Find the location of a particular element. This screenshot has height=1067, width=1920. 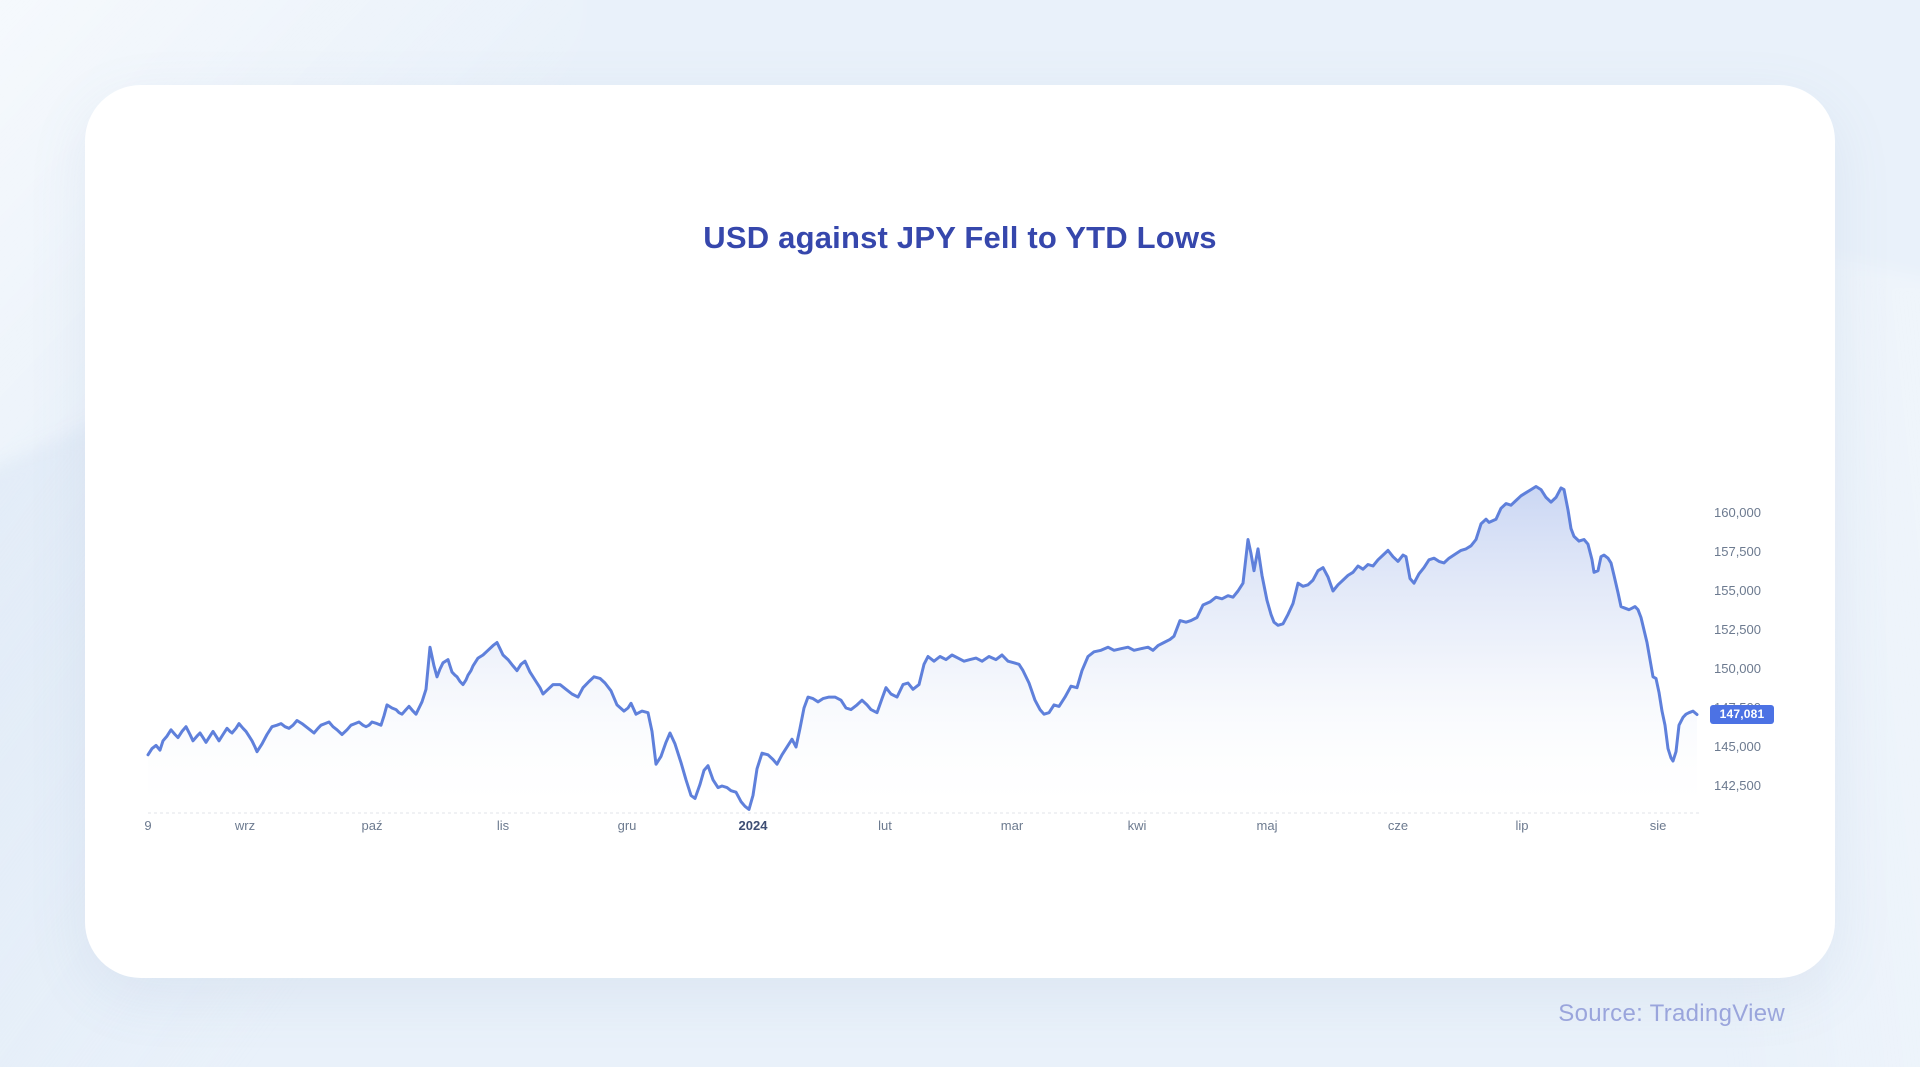

x-axis-tick-label: lis is located at coordinates (503, 825).